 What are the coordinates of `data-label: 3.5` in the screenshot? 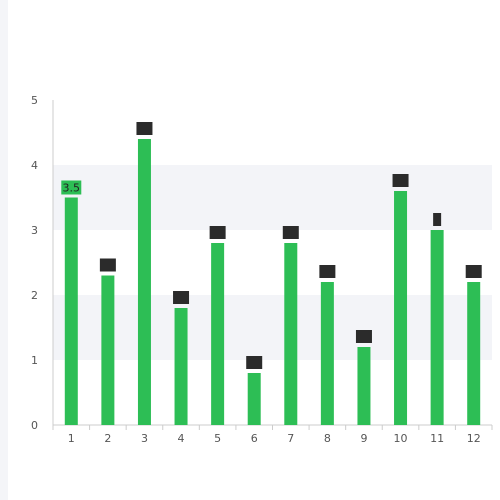 It's located at (72, 188).